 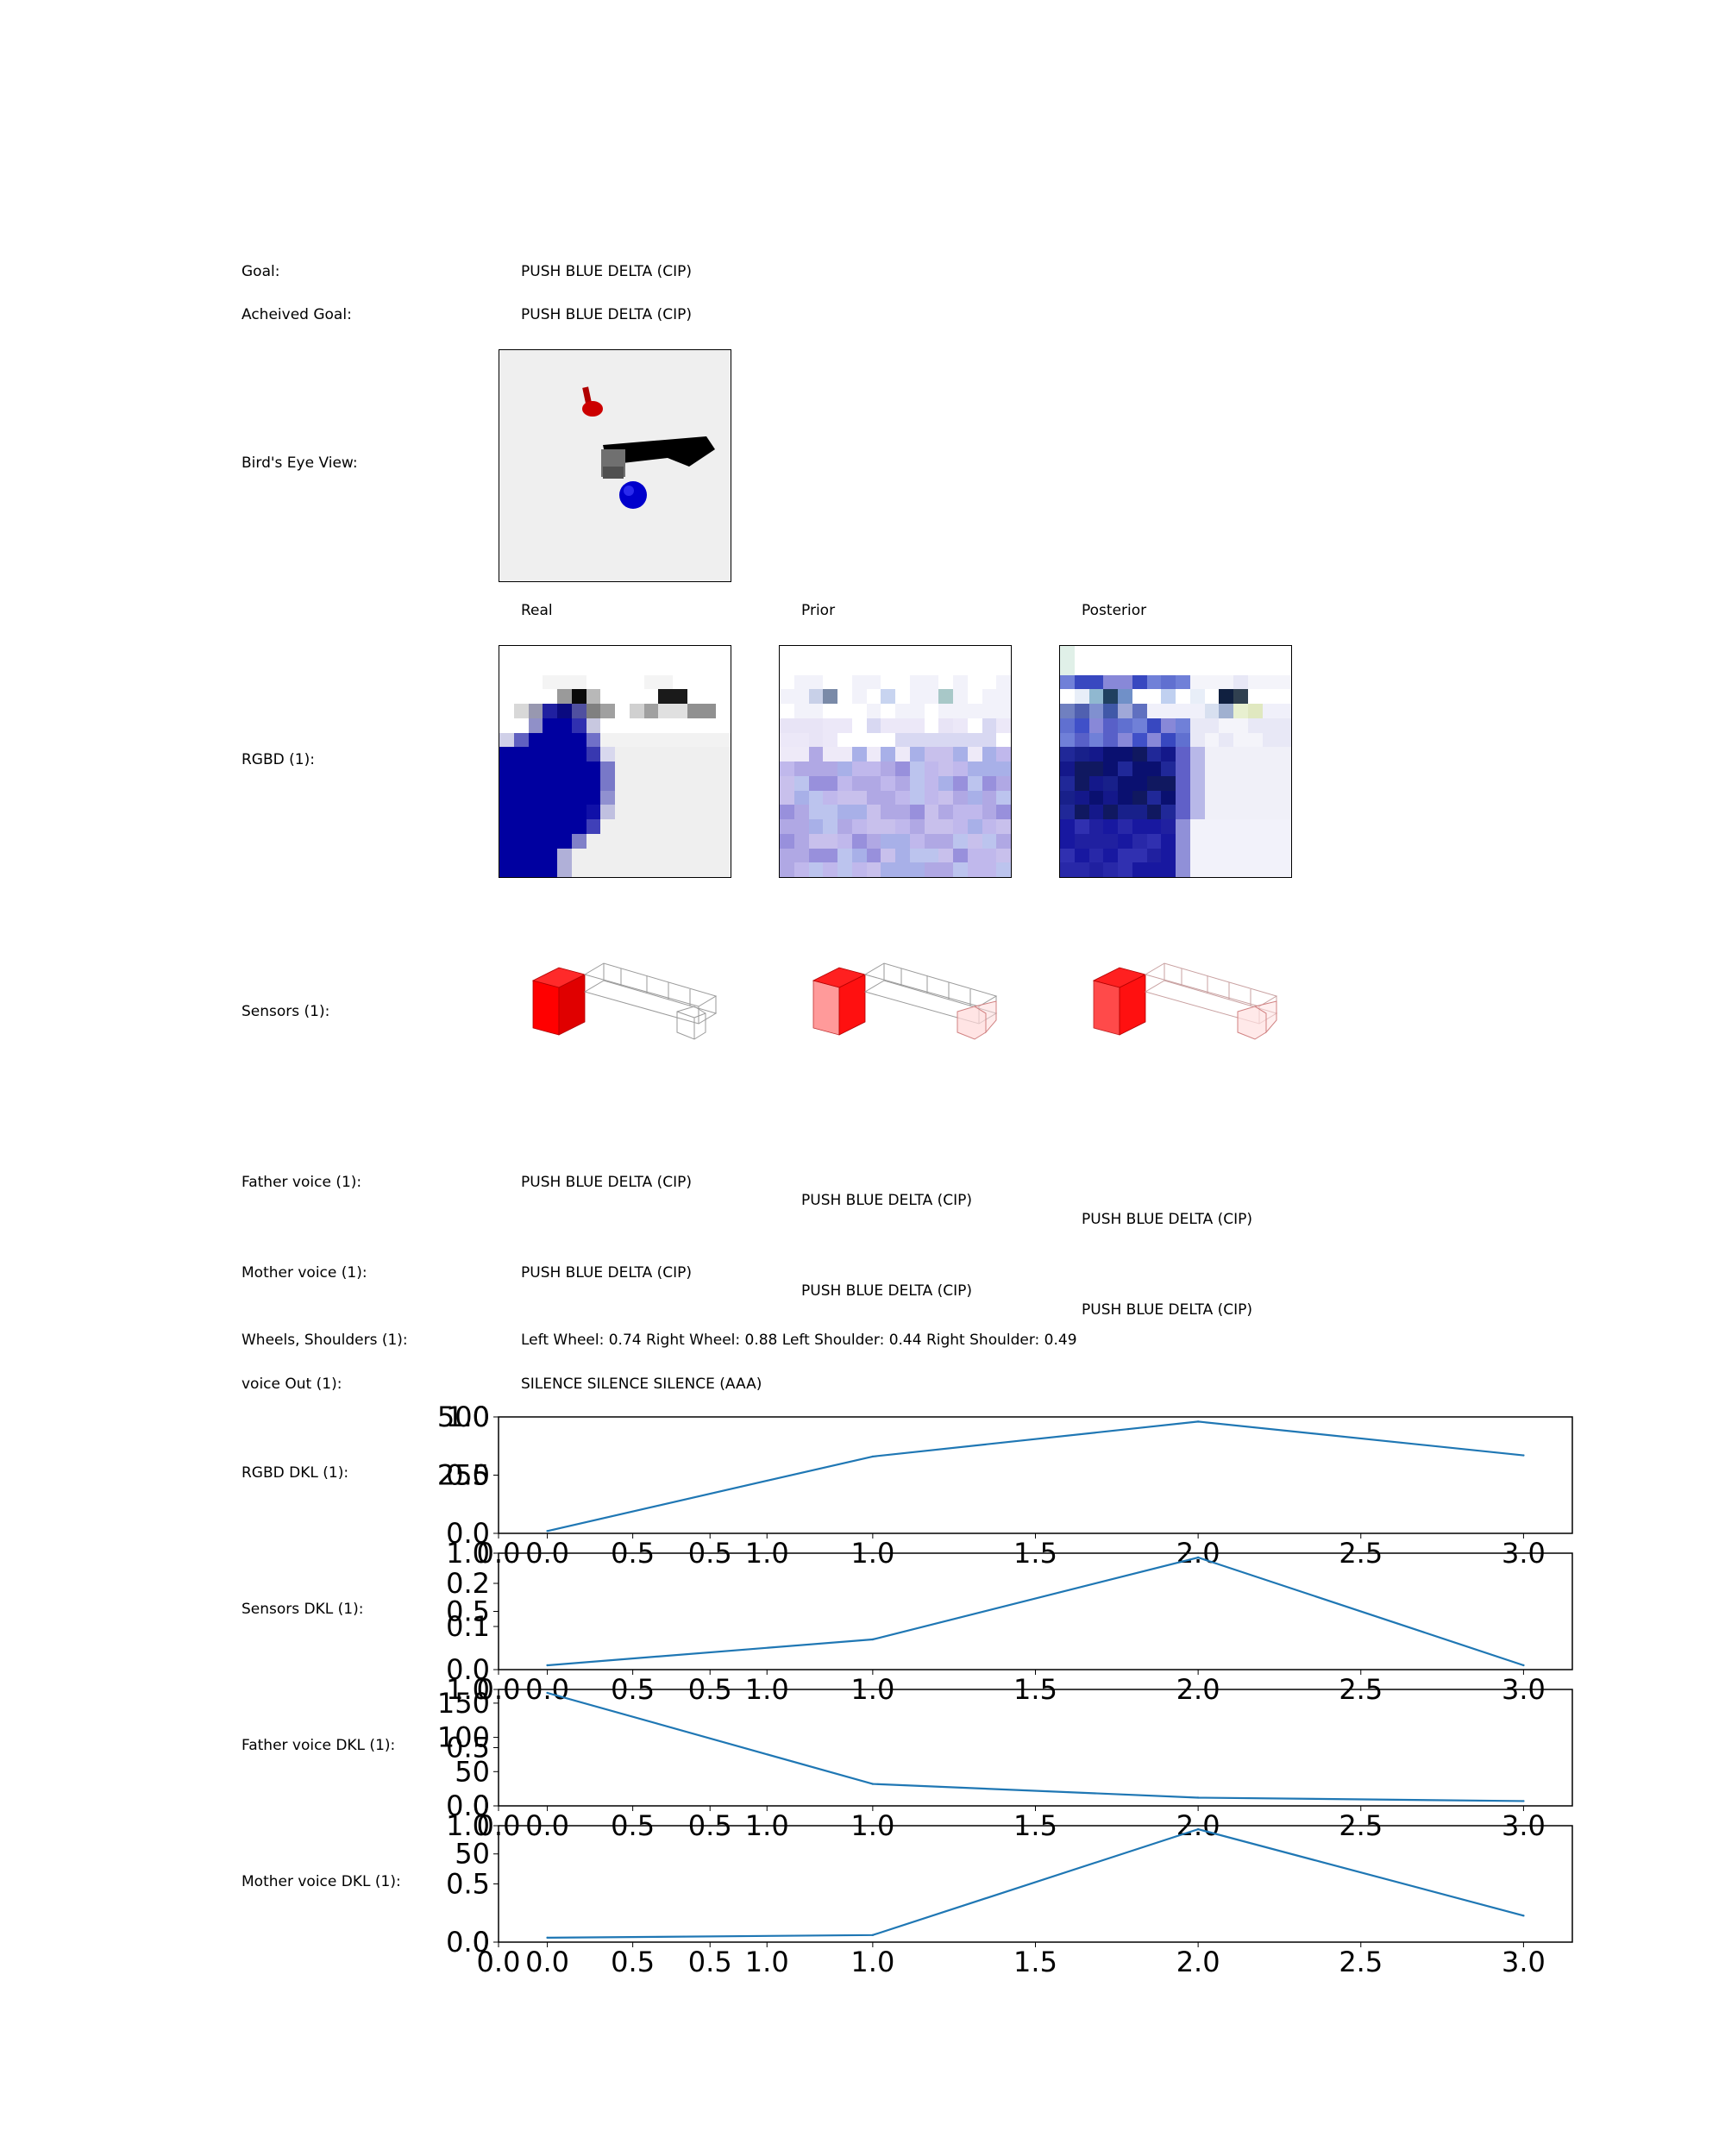 What do you see at coordinates (607, 1182) in the screenshot?
I see `father-voice-real: PUSH BLUE DELTA (CIP)` at bounding box center [607, 1182].